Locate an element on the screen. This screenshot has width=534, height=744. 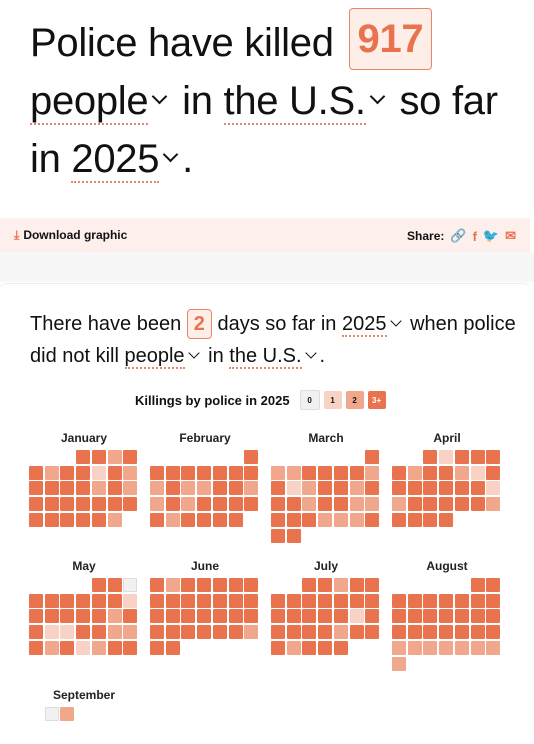
email-icon: ✉ is located at coordinates (510, 235).